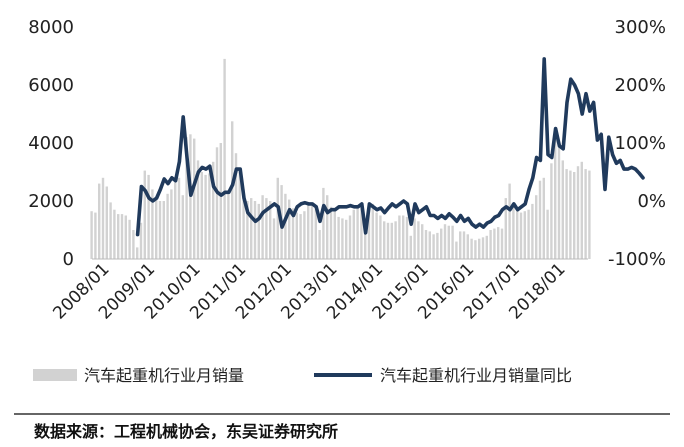  What do you see at coordinates (186, 431) in the screenshot?
I see `source-note: 数据来源：工程机械协会，东吴证券研究所` at bounding box center [186, 431].